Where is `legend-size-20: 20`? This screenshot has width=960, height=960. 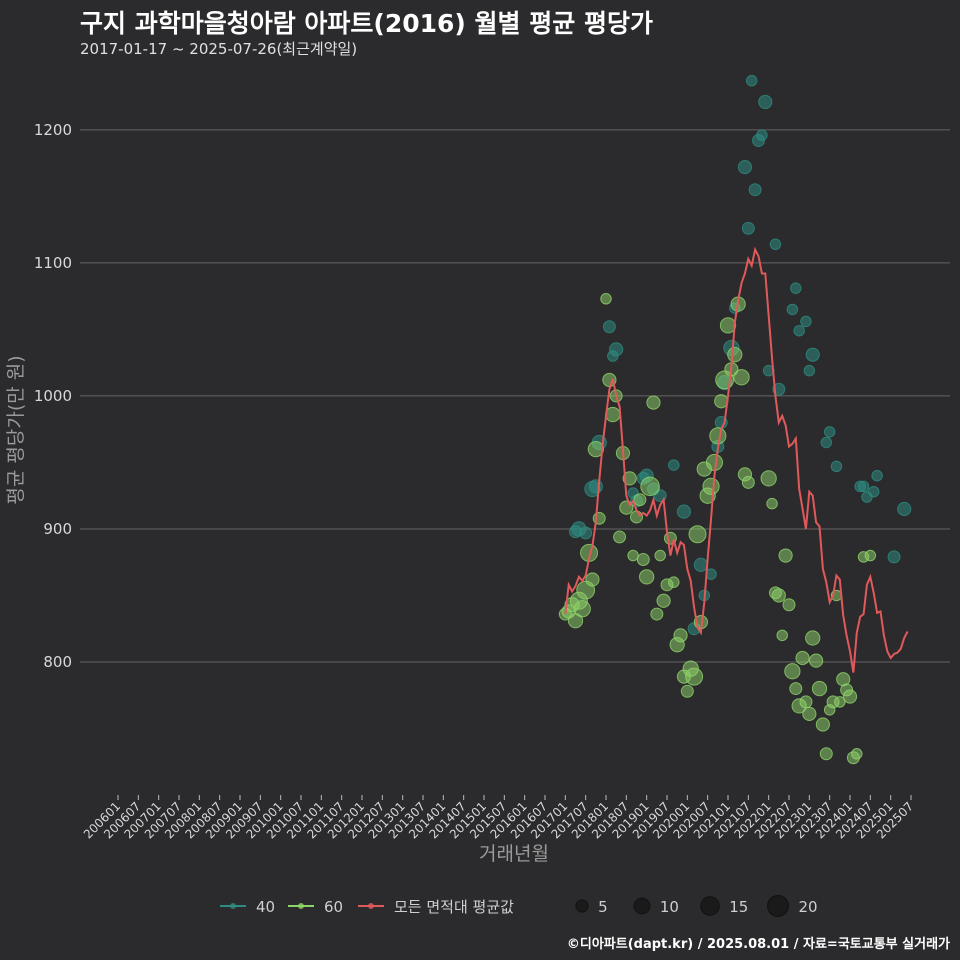 legend-size-20: 20 is located at coordinates (792, 906).